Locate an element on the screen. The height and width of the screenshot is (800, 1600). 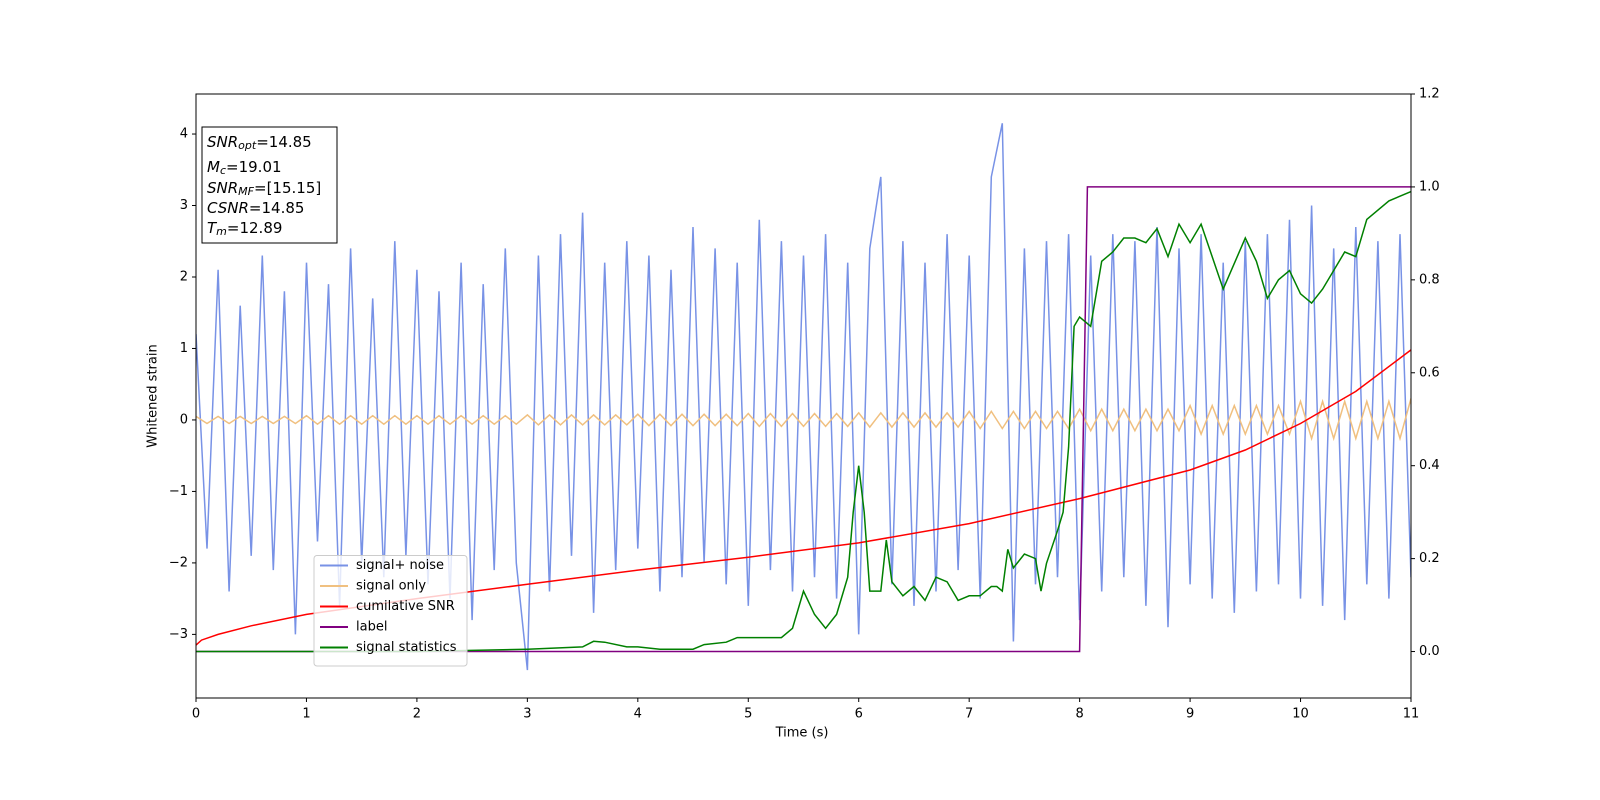
annotation-subscript: m is located at coordinates (221, 231).